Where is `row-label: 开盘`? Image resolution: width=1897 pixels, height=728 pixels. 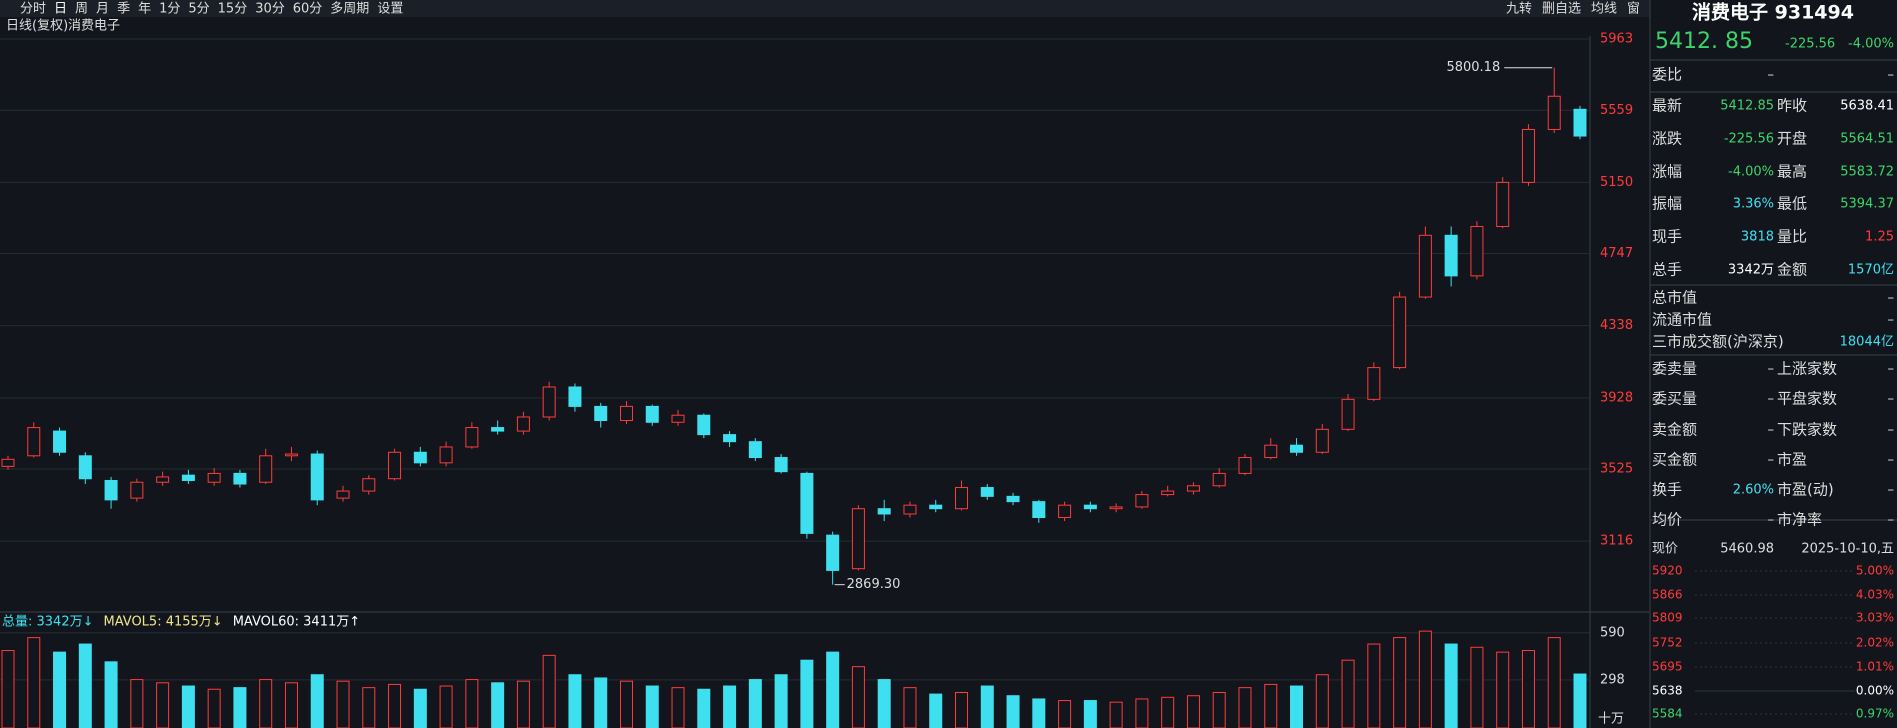 row-label: 开盘 is located at coordinates (1792, 139).